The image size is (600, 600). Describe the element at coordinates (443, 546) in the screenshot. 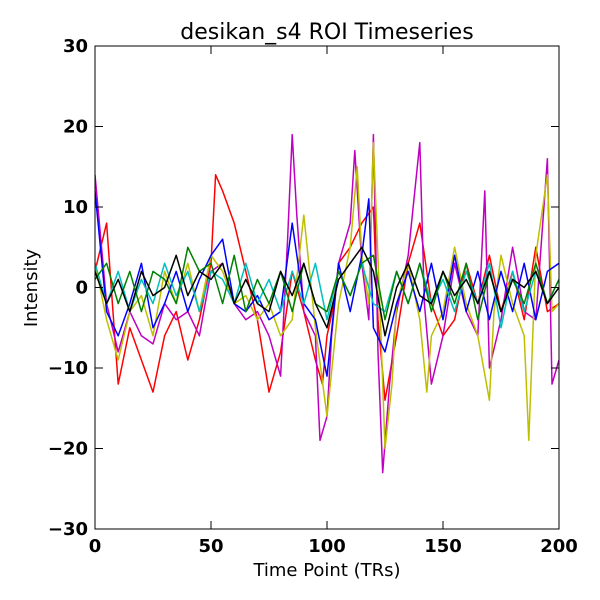

I see `x-tick-label: 150` at that location.